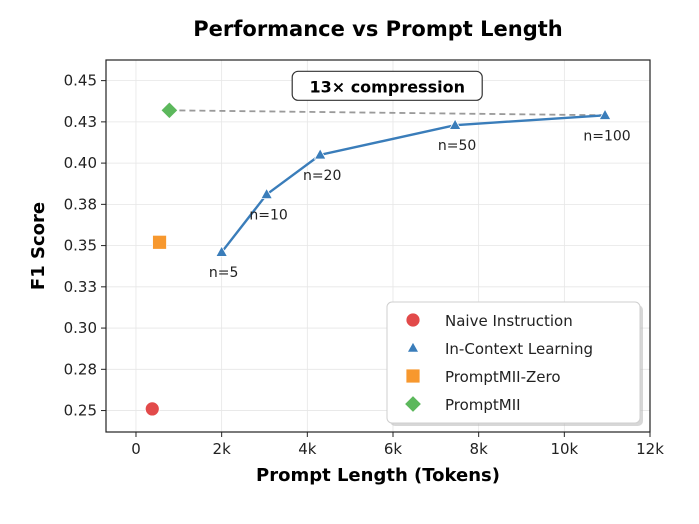 This screenshot has width=699, height=524. Describe the element at coordinates (413, 183) in the screenshot. I see `series-line` at that location.